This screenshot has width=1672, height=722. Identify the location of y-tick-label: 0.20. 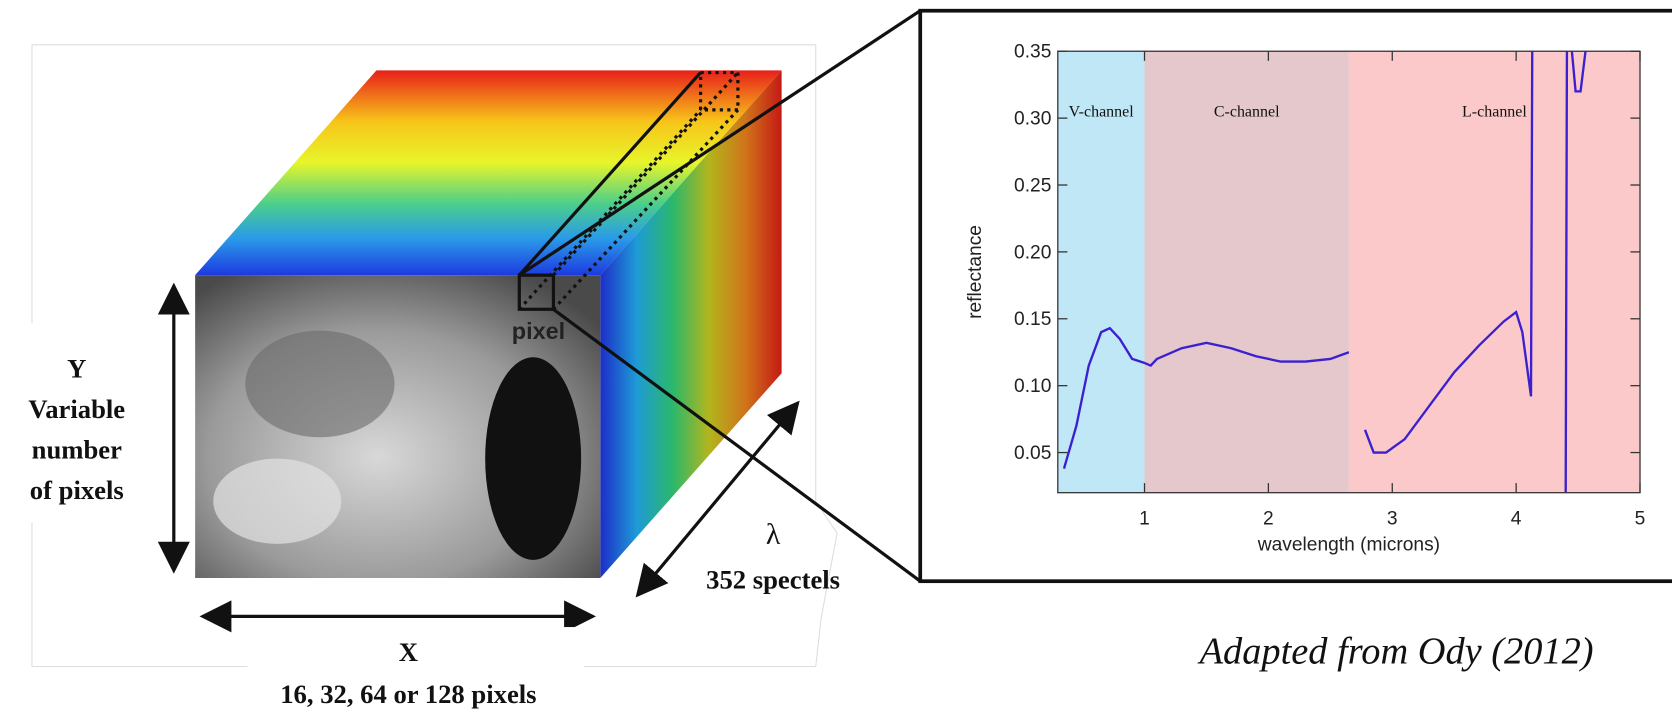
(1032, 252).